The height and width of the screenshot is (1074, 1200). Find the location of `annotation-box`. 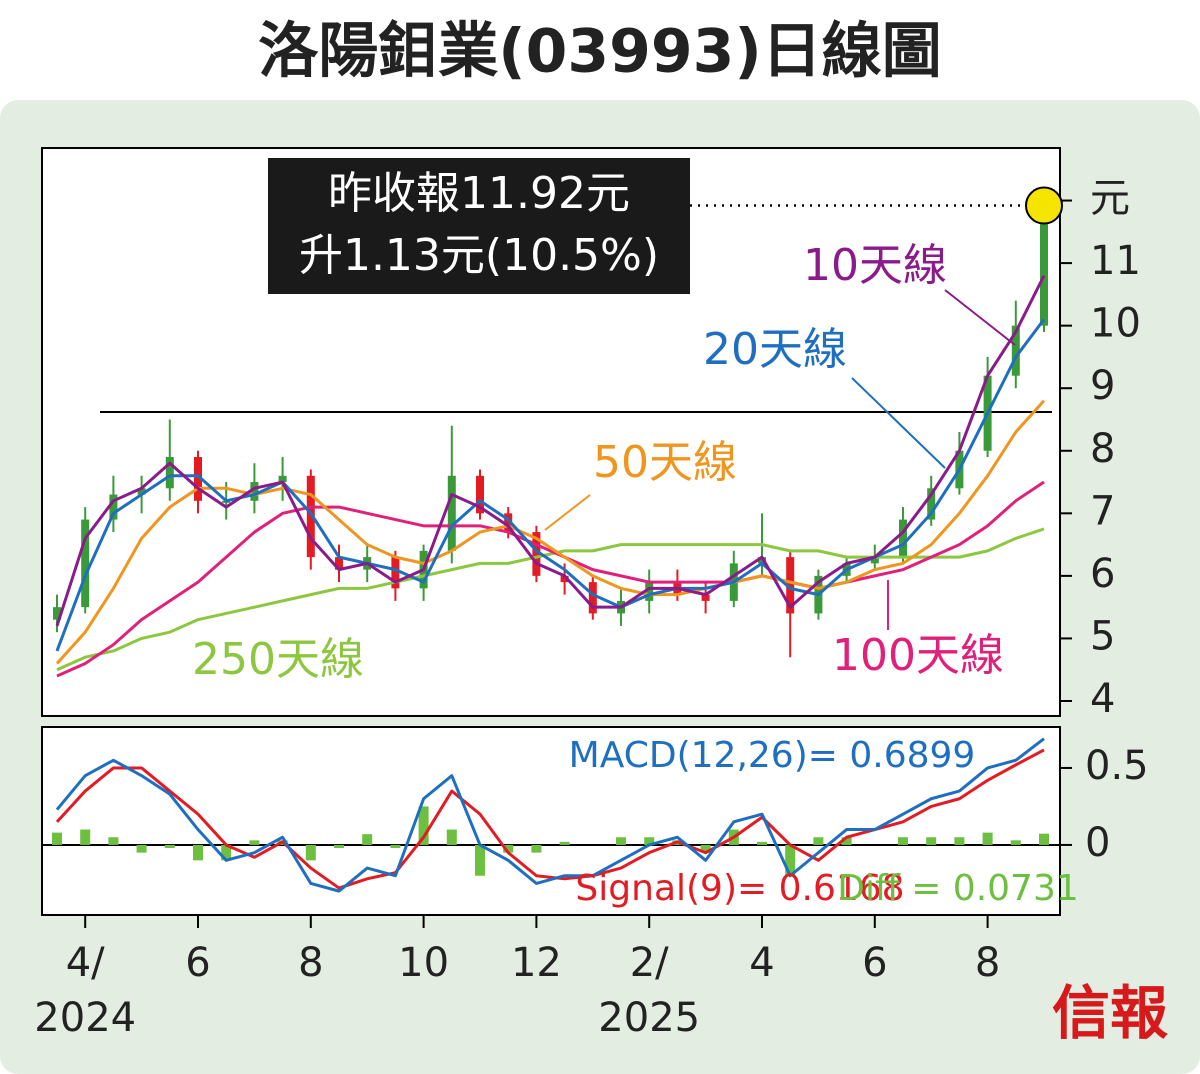

annotation-box is located at coordinates (479, 226).